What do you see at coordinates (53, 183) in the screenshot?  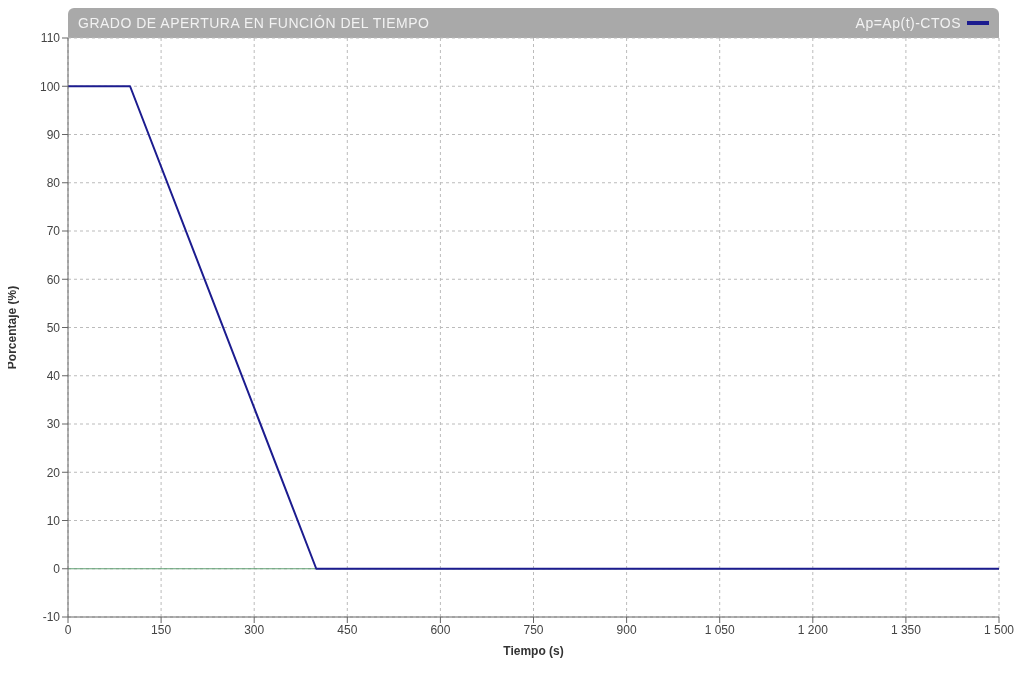 I see `y-tick-label: 80` at bounding box center [53, 183].